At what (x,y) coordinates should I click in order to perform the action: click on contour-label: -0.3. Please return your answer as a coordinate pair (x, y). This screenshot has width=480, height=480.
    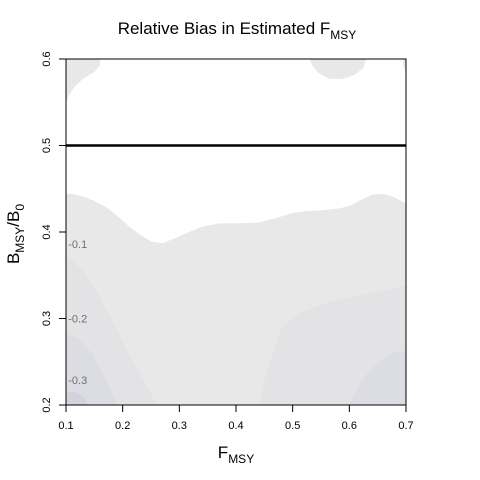
    Looking at the image, I should click on (77, 381).